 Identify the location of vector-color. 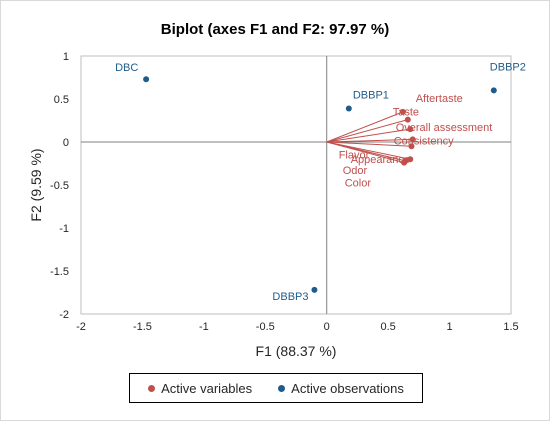
(365, 152).